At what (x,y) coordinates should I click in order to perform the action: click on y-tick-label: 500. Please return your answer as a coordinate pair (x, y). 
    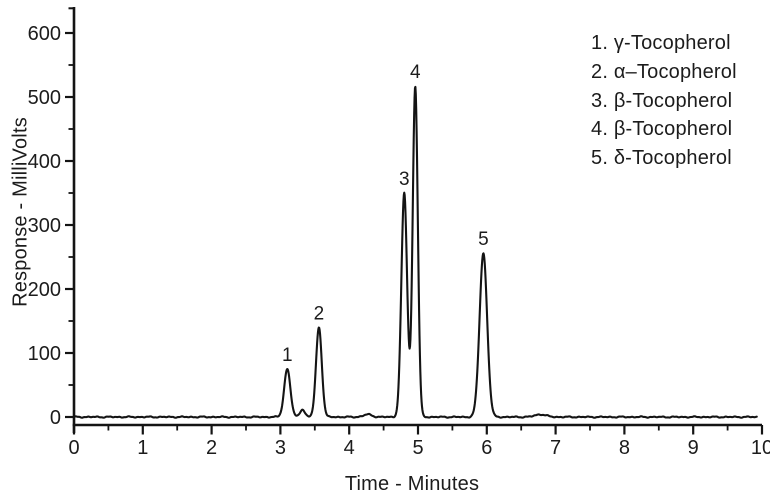
    Looking at the image, I should click on (44, 98).